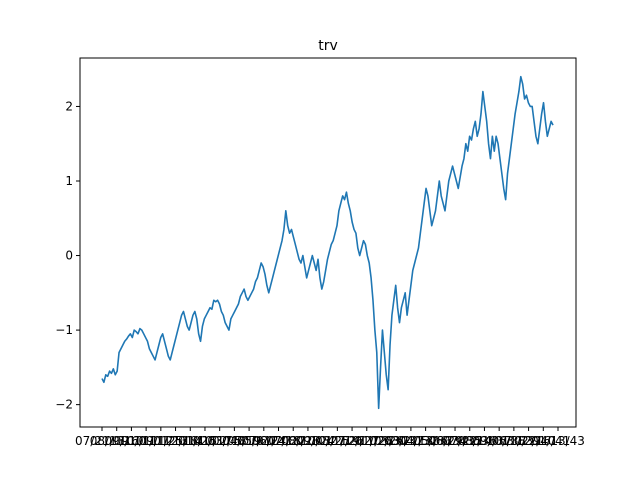  Describe the element at coordinates (440, 441) in the screenshot. I see `x-tick-label: 05/06/34` at that location.